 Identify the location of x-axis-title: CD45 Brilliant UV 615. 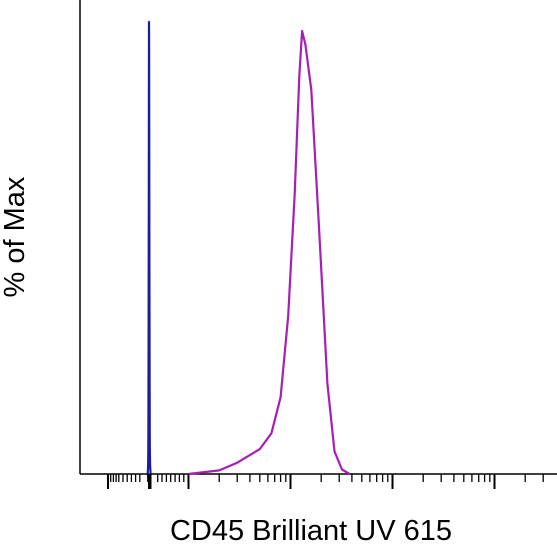
(311, 529).